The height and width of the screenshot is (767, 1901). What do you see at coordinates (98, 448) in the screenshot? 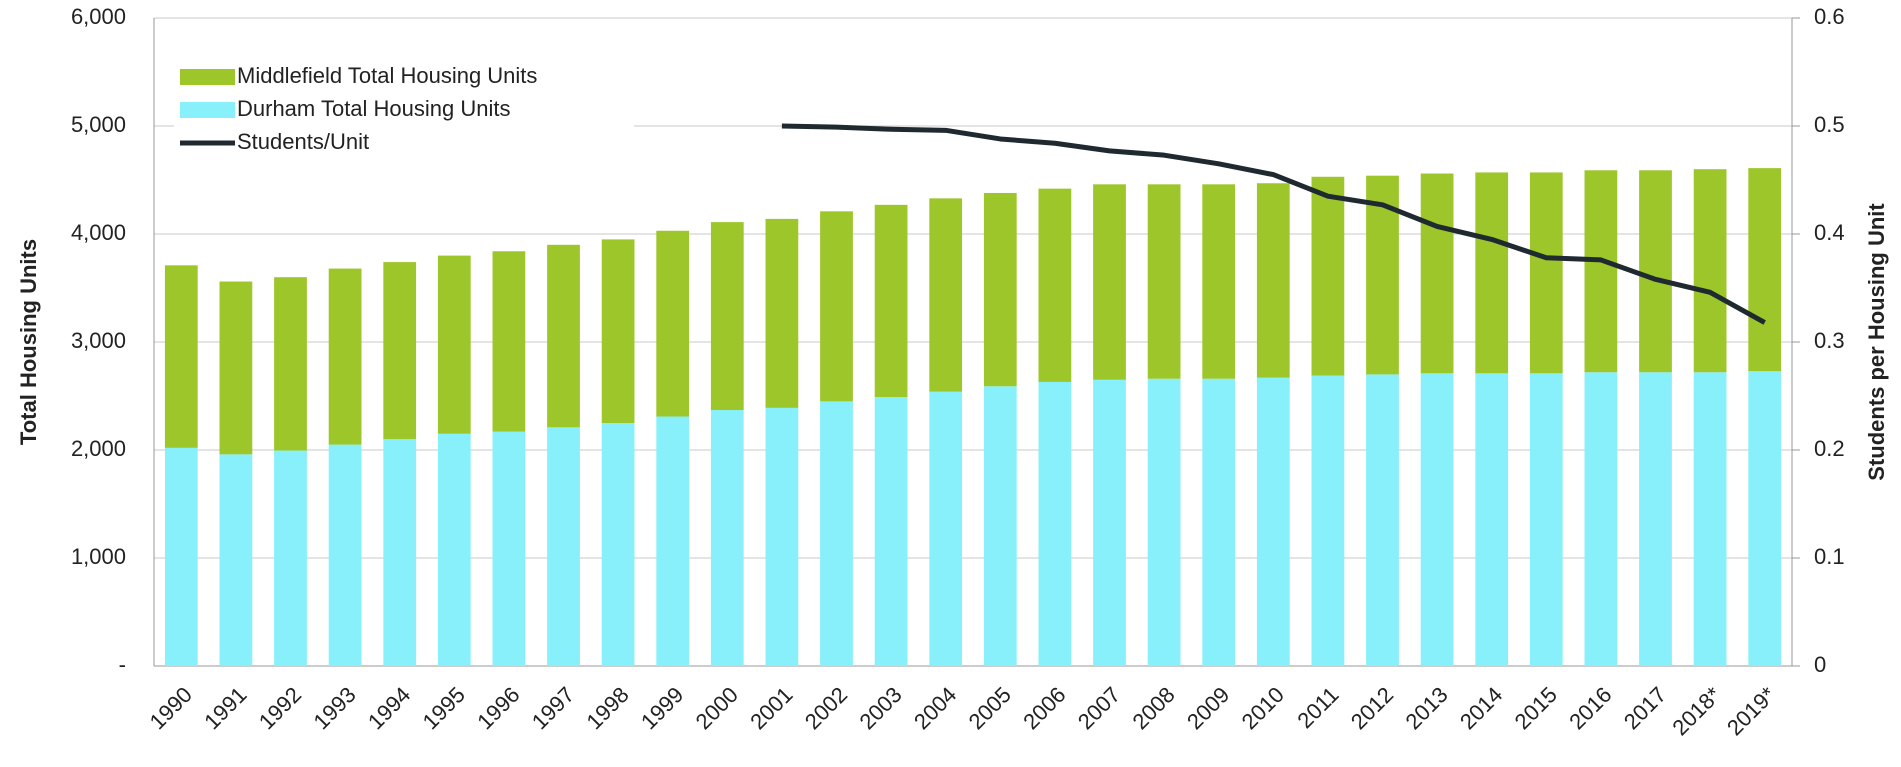
I see `y-tick-label: 2,000` at bounding box center [98, 448].